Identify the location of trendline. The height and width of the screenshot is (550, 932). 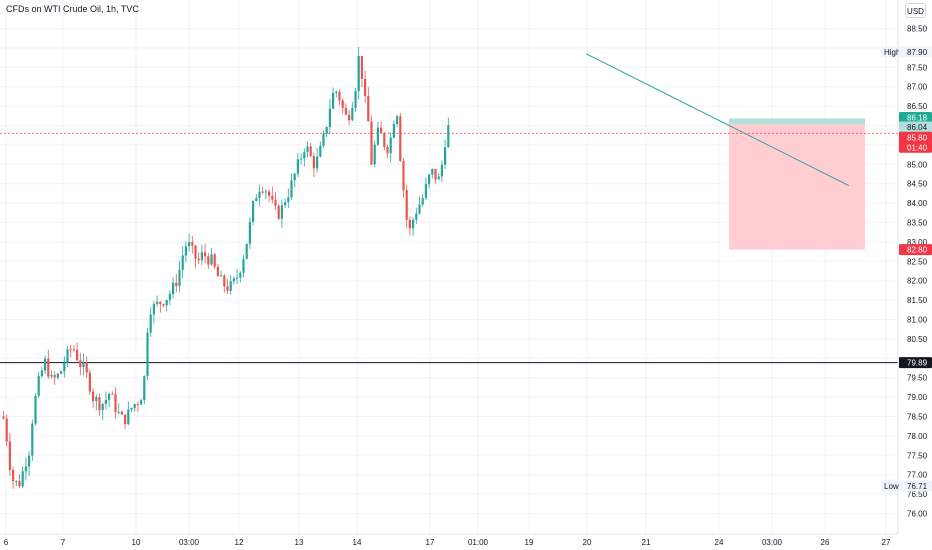
(717, 120).